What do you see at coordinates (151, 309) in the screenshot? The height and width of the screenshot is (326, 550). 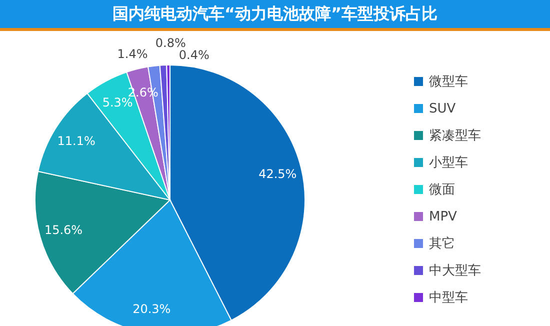 I see `data-label: 20.3%` at bounding box center [151, 309].